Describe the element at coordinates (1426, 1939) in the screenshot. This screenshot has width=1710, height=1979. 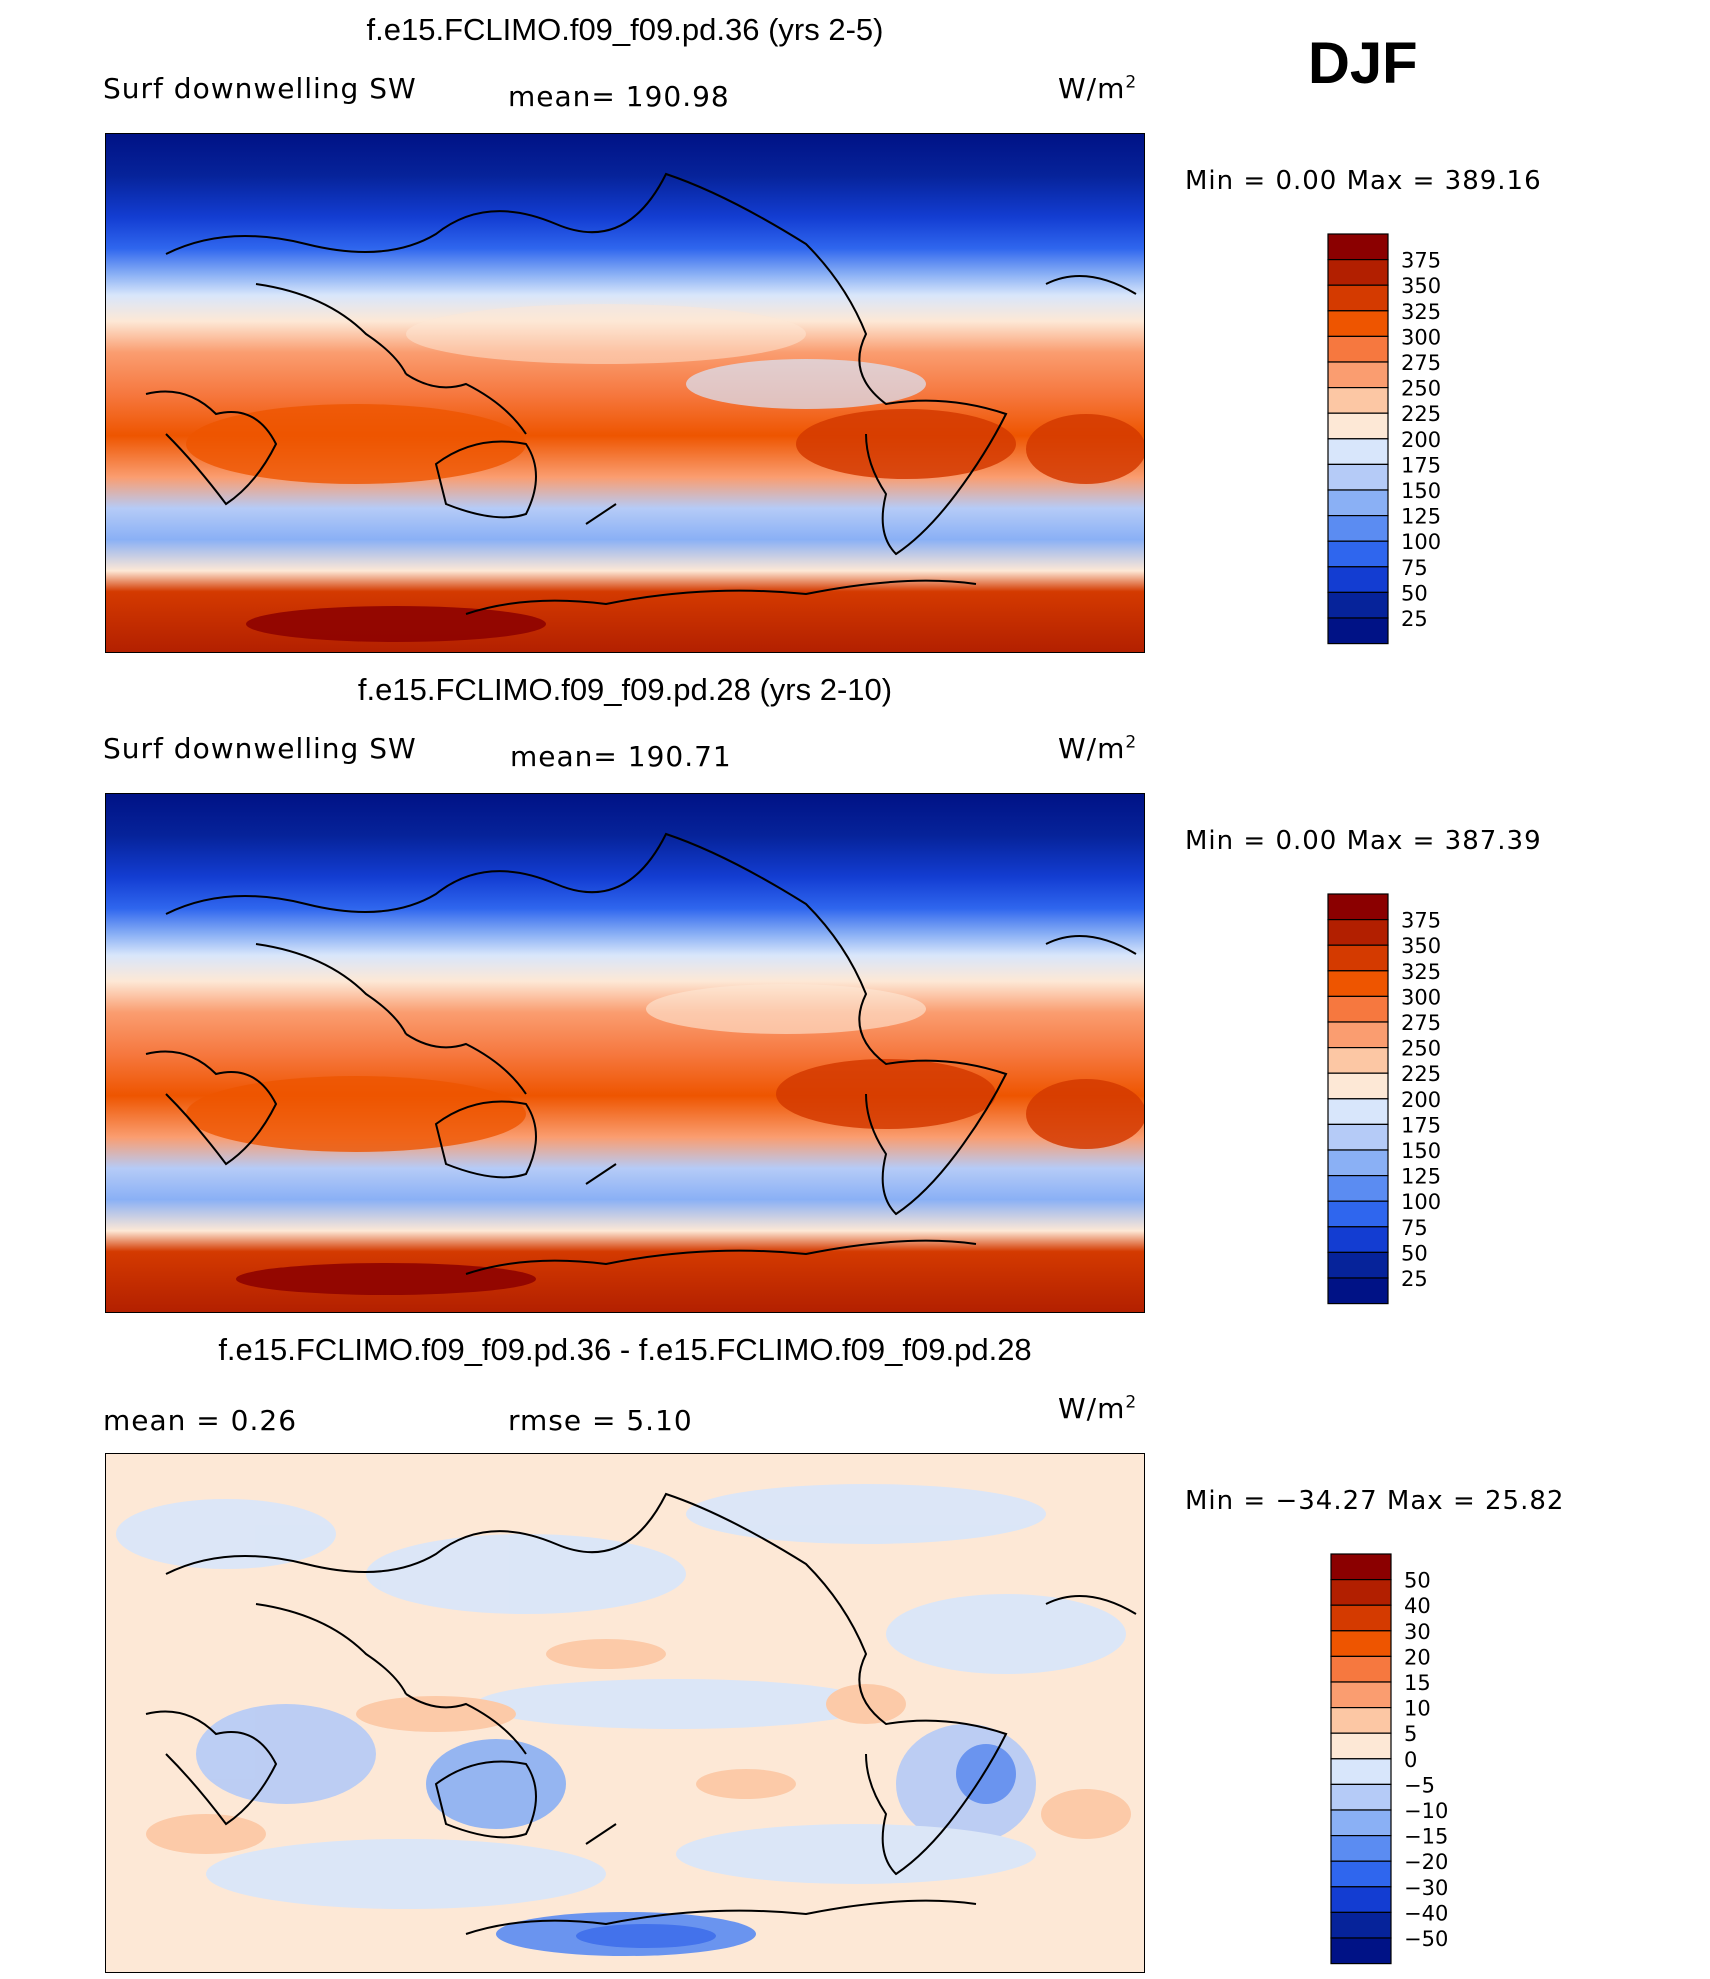
I see `colorbar-label: −50` at that location.